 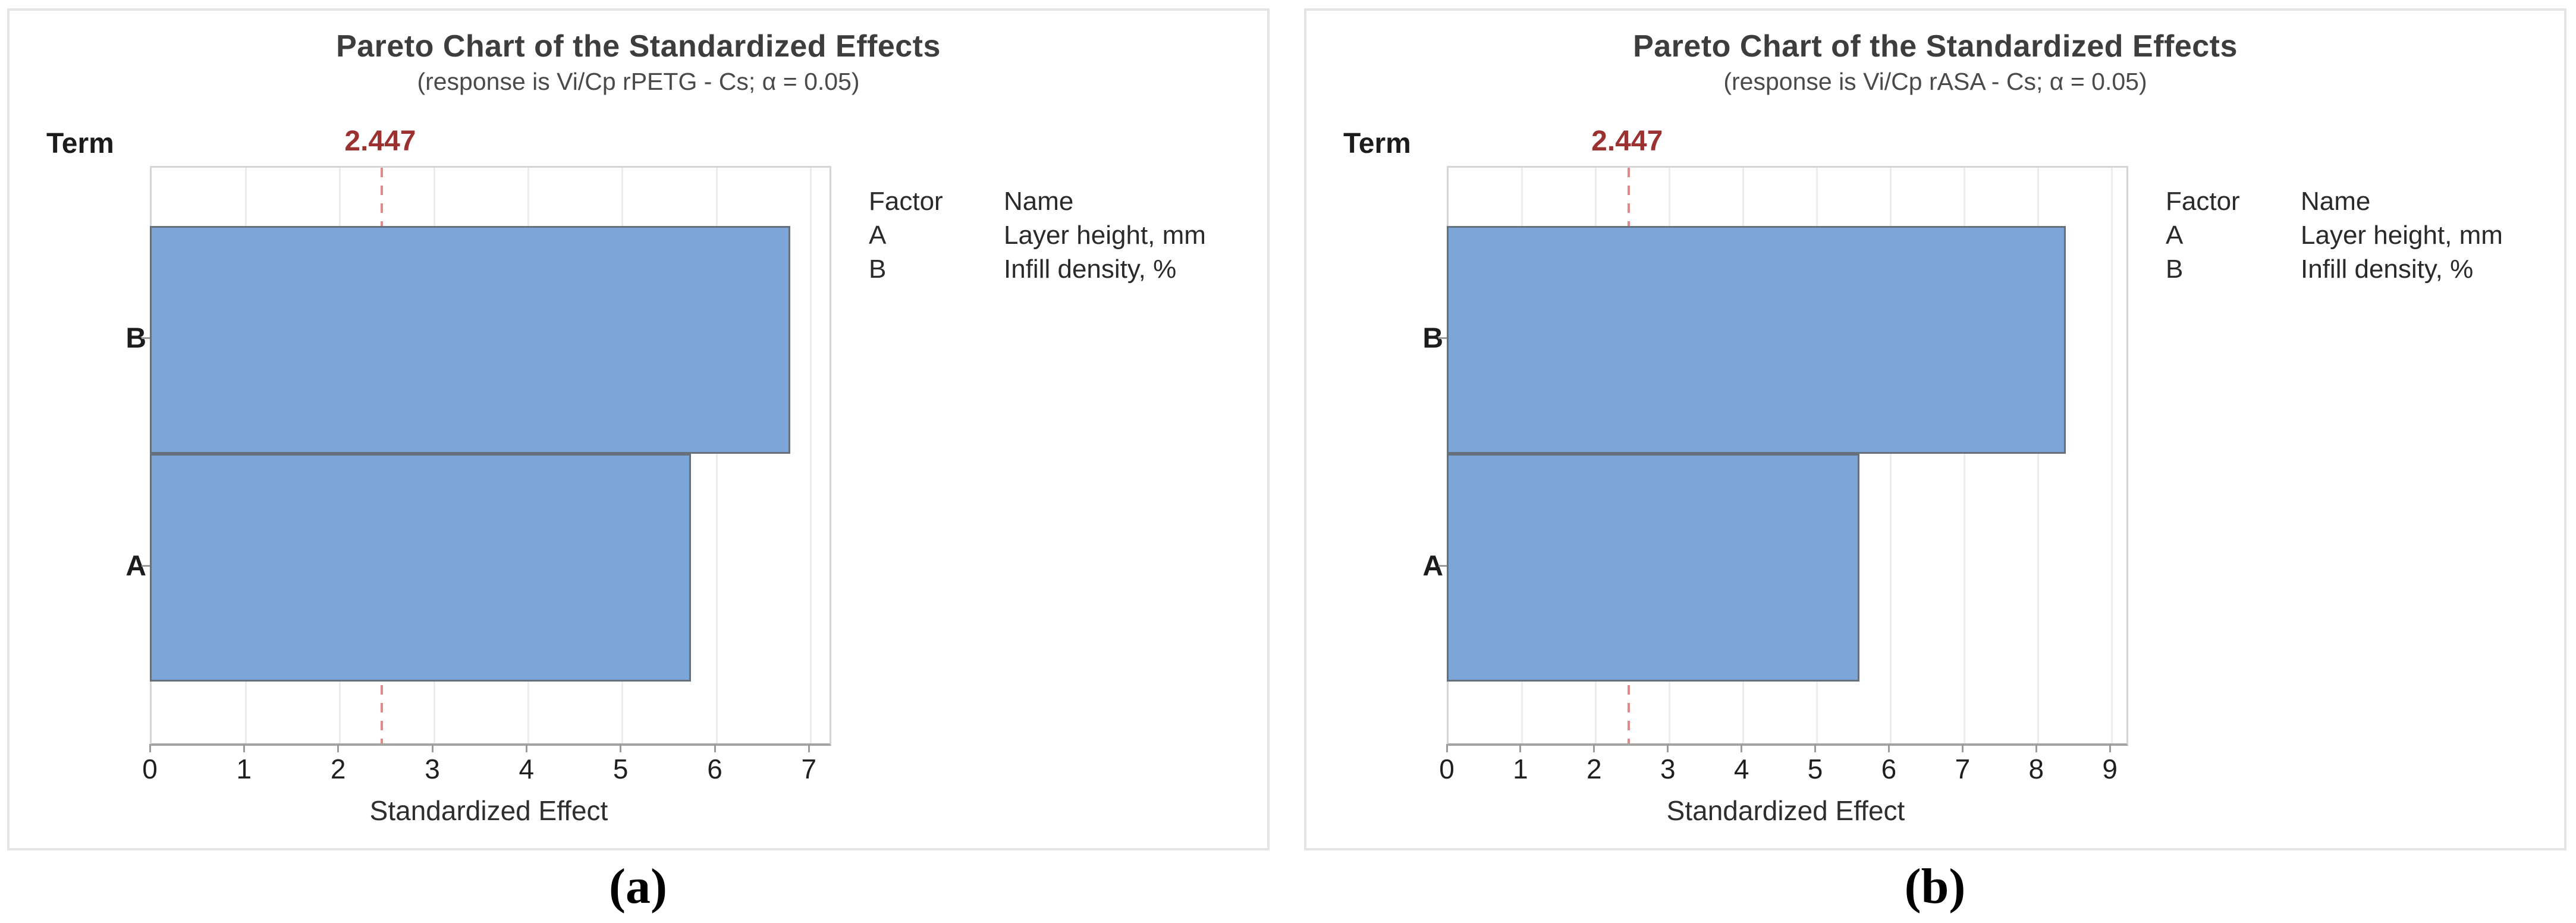 What do you see at coordinates (2110, 769) in the screenshot?
I see `x-tick-label: 9` at bounding box center [2110, 769].